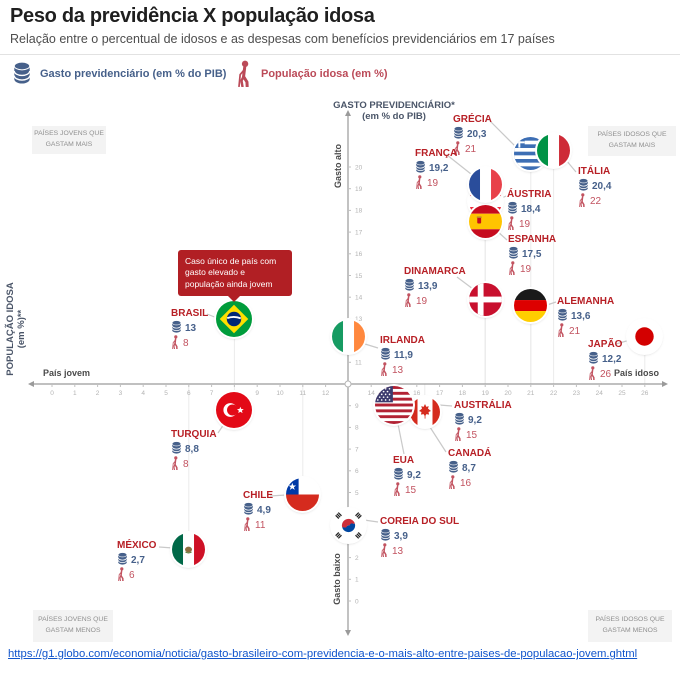 The height and width of the screenshot is (677, 680). What do you see at coordinates (577, 393) in the screenshot?
I see `svg-text: 23` at bounding box center [577, 393].